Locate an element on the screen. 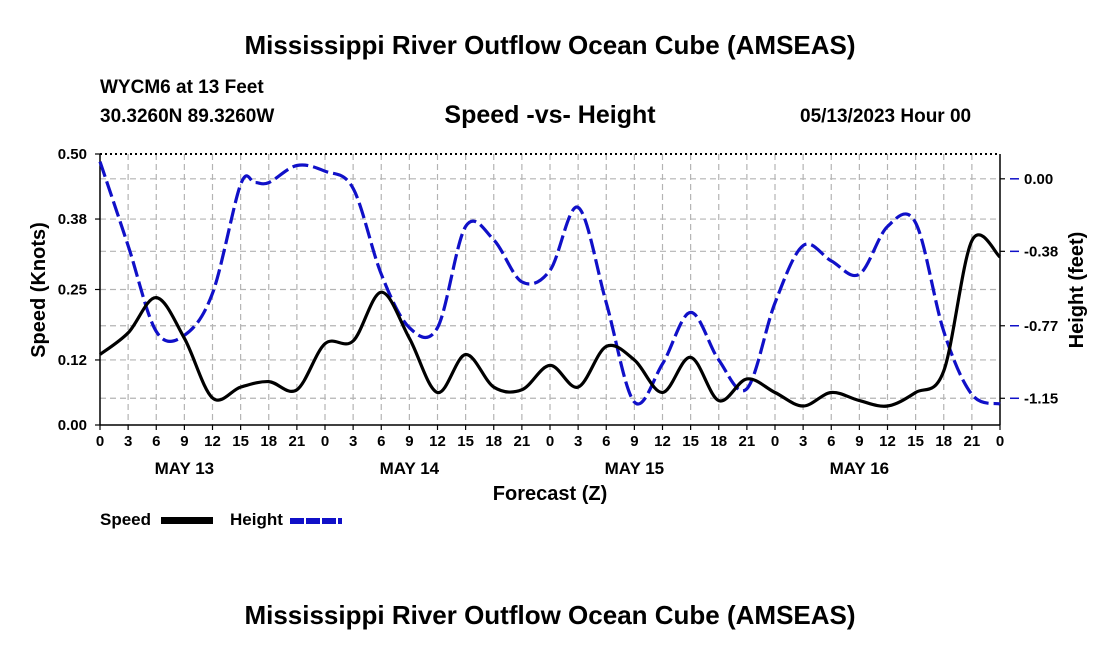  legend-height-label: Height is located at coordinates (256, 519).